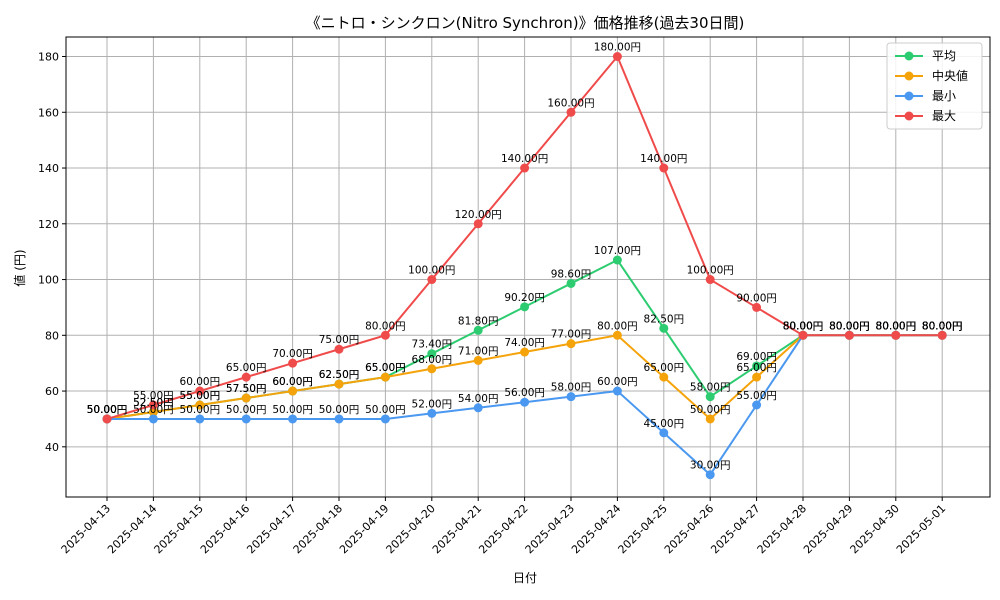 Image resolution: width=1000 pixels, height=600 pixels. I want to click on data-label-1: 71.00円, so click(478, 351).